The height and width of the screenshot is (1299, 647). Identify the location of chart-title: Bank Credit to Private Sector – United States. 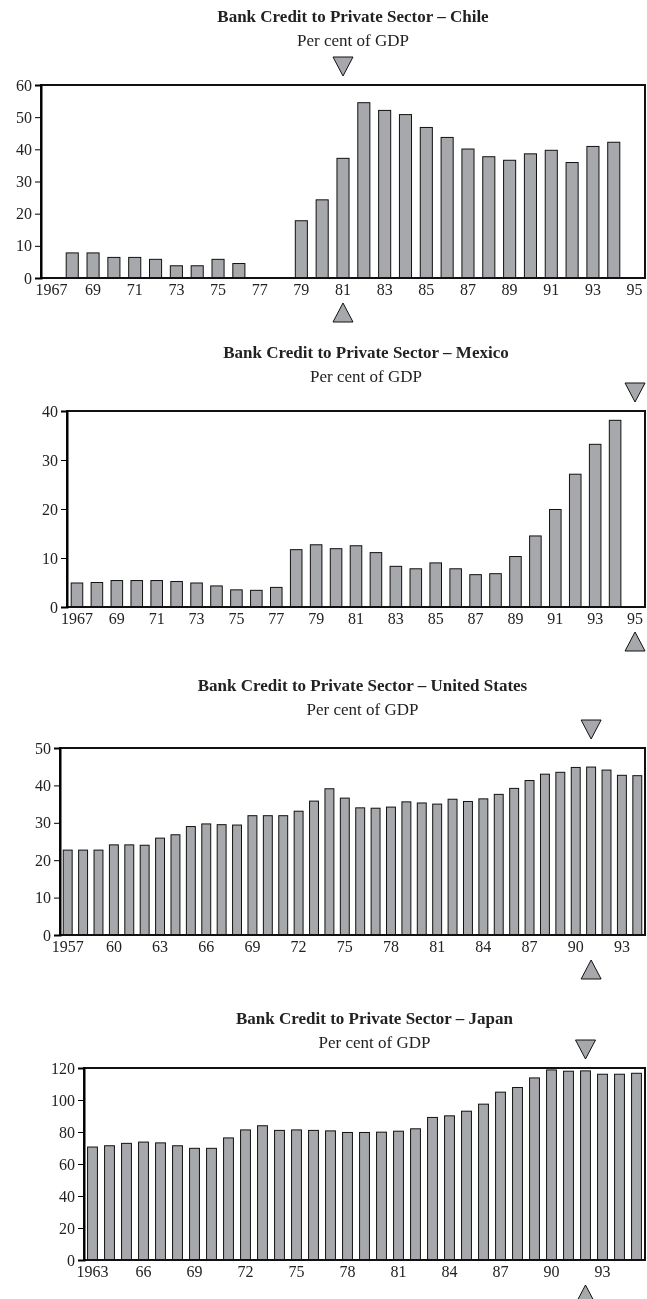
(362, 685).